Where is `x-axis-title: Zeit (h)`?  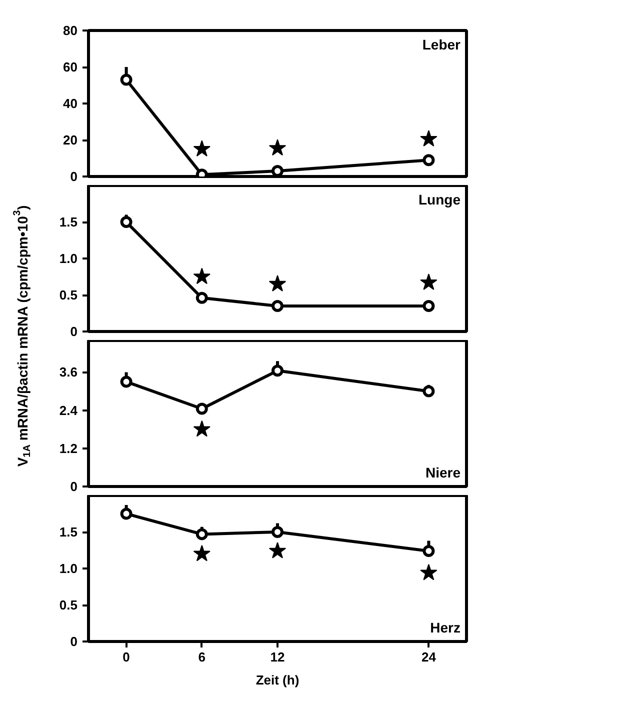
x-axis-title: Zeit (h) is located at coordinates (278, 680).